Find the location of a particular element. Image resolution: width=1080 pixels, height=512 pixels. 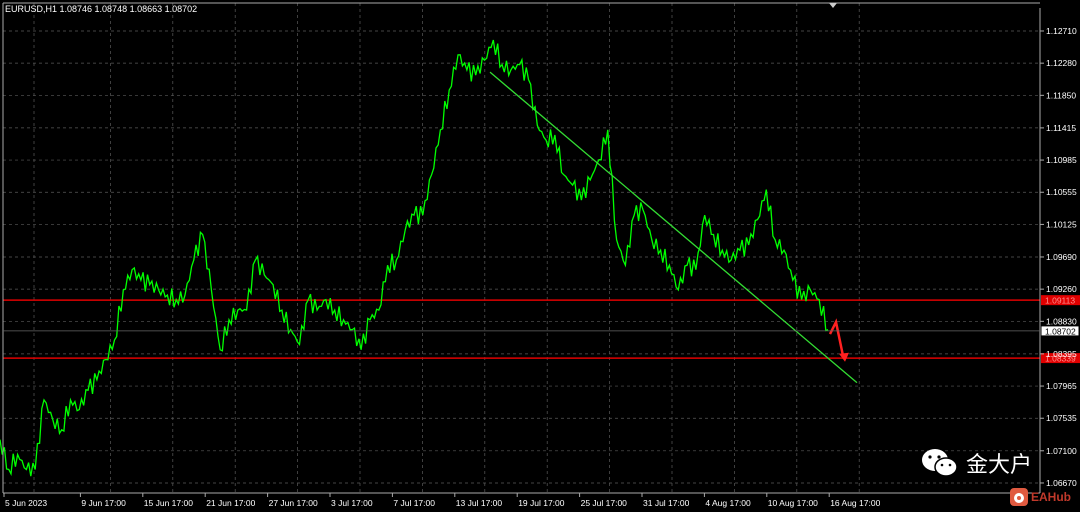

level-label: 1.09113 is located at coordinates (1060, 301).